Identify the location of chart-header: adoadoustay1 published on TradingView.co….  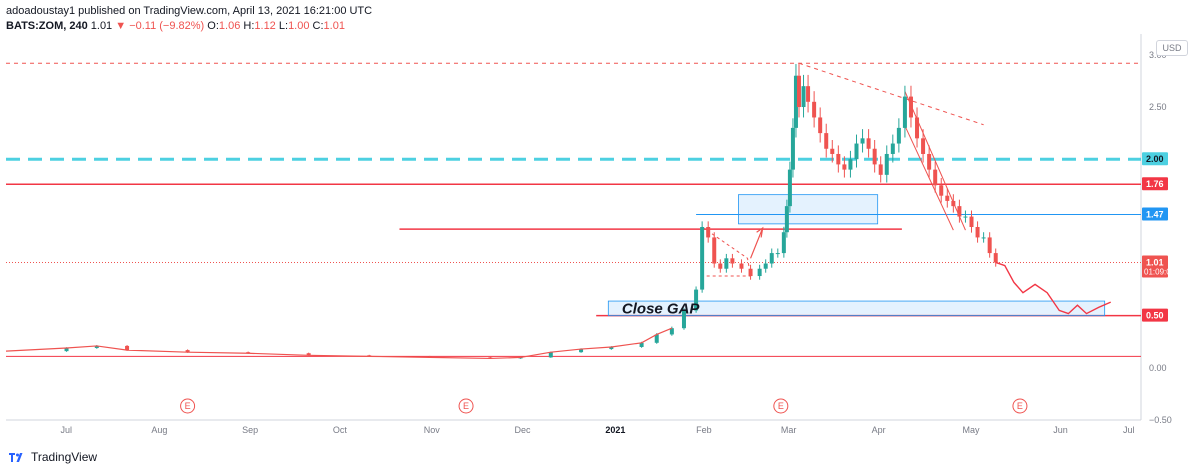
(189, 19).